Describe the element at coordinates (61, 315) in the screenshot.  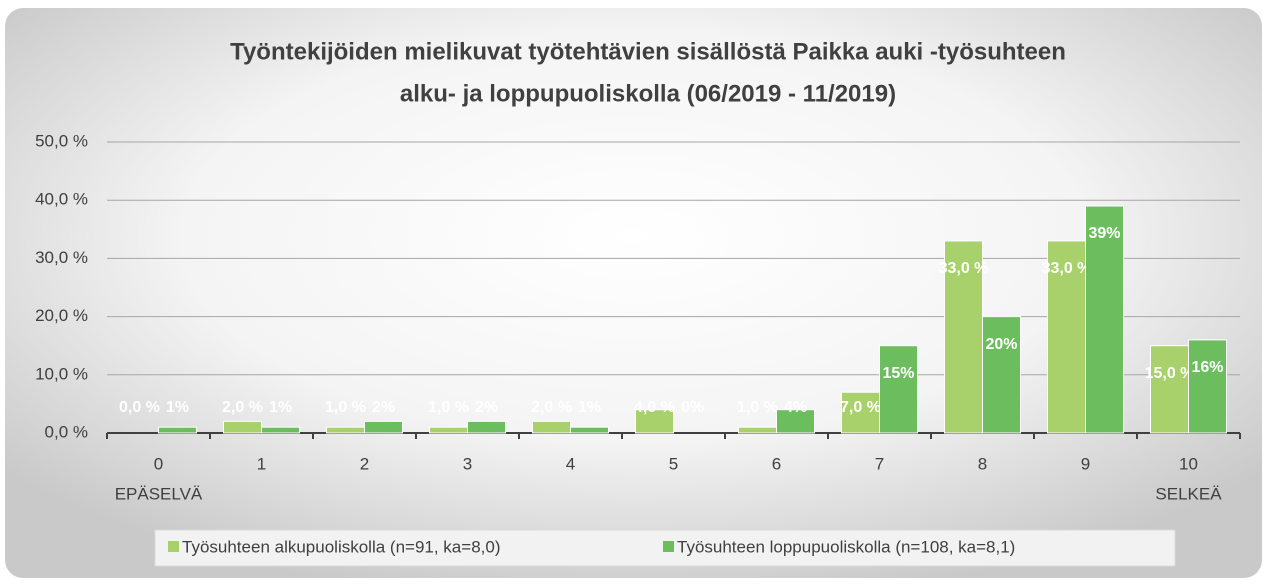
I see `y-tick-label: 20,0 %` at that location.